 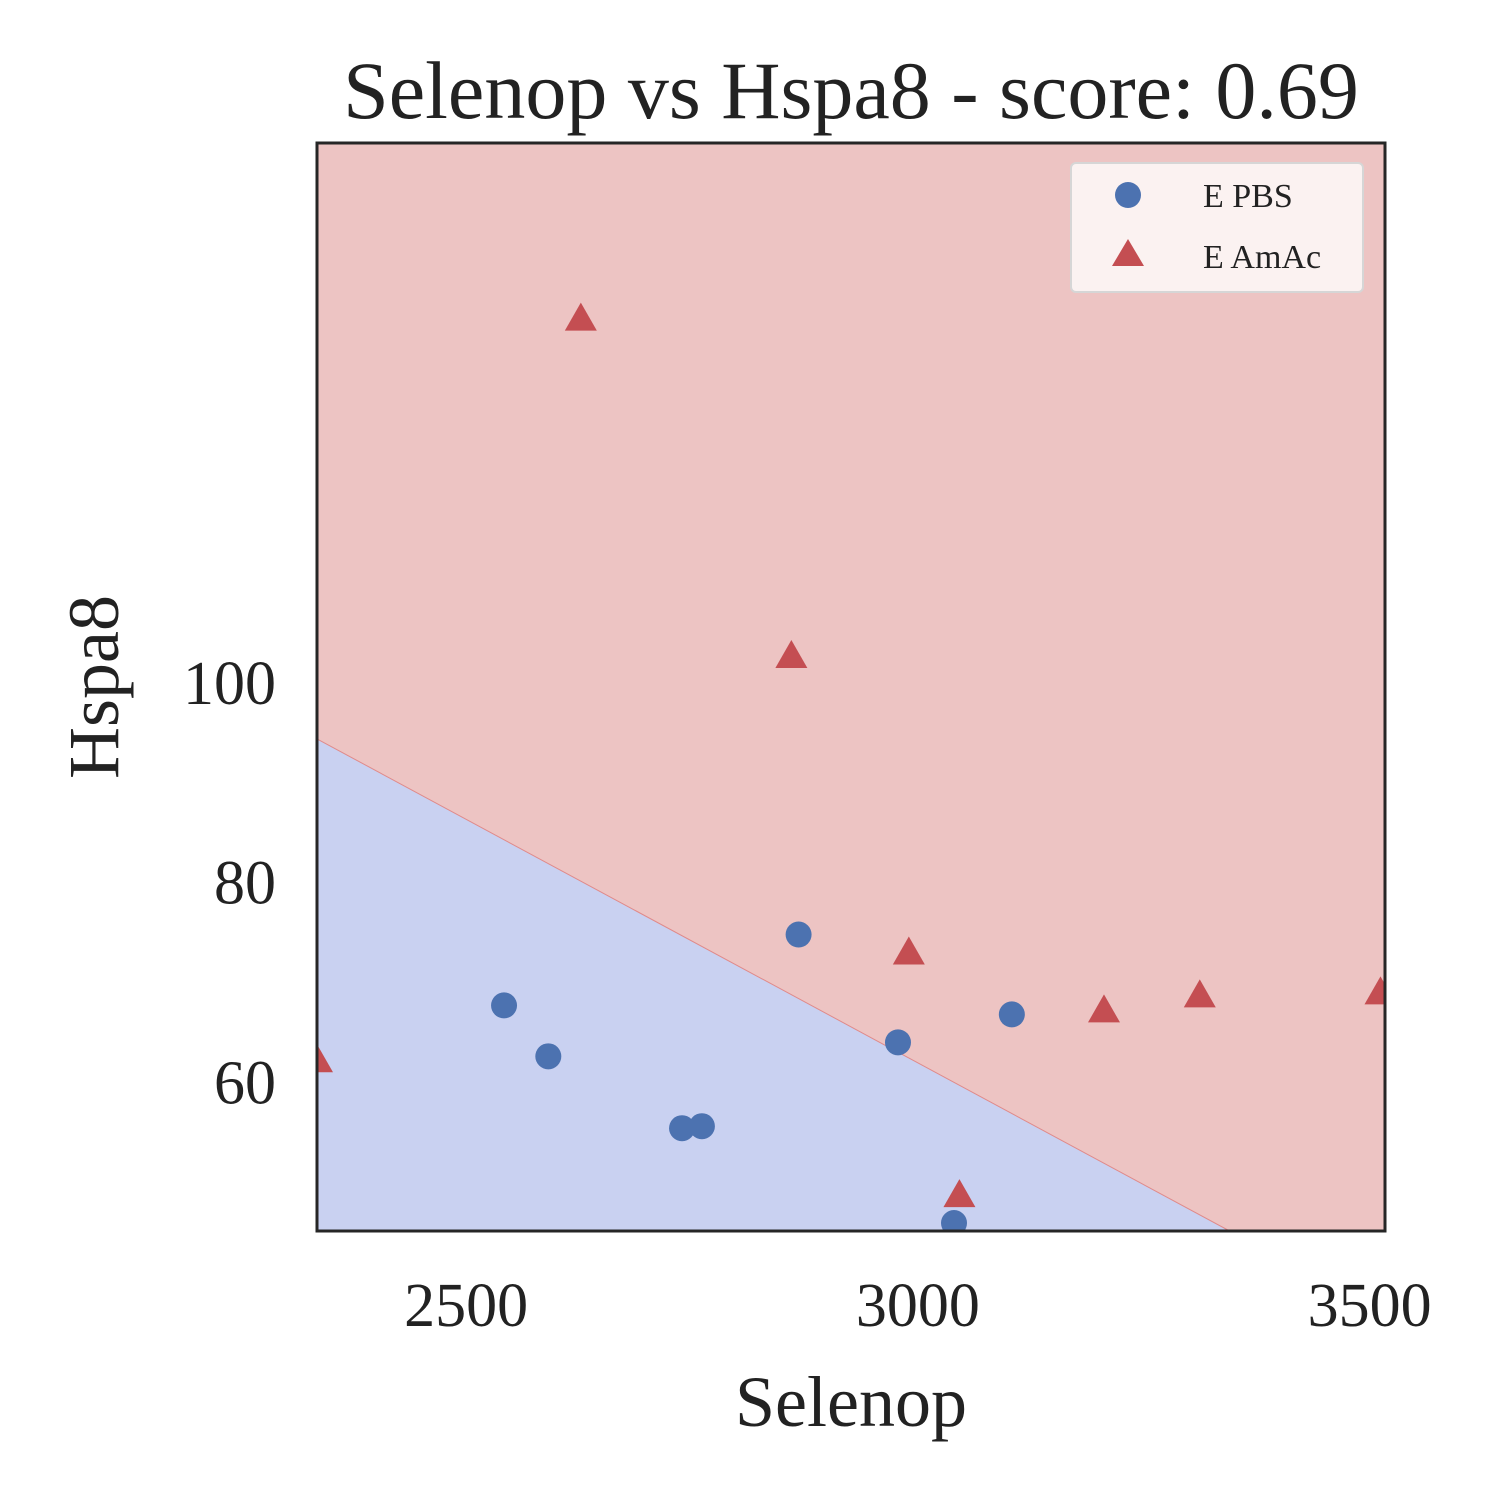 What do you see at coordinates (1262, 257) in the screenshot?
I see `legend-label-e-amac: E AmAc` at bounding box center [1262, 257].